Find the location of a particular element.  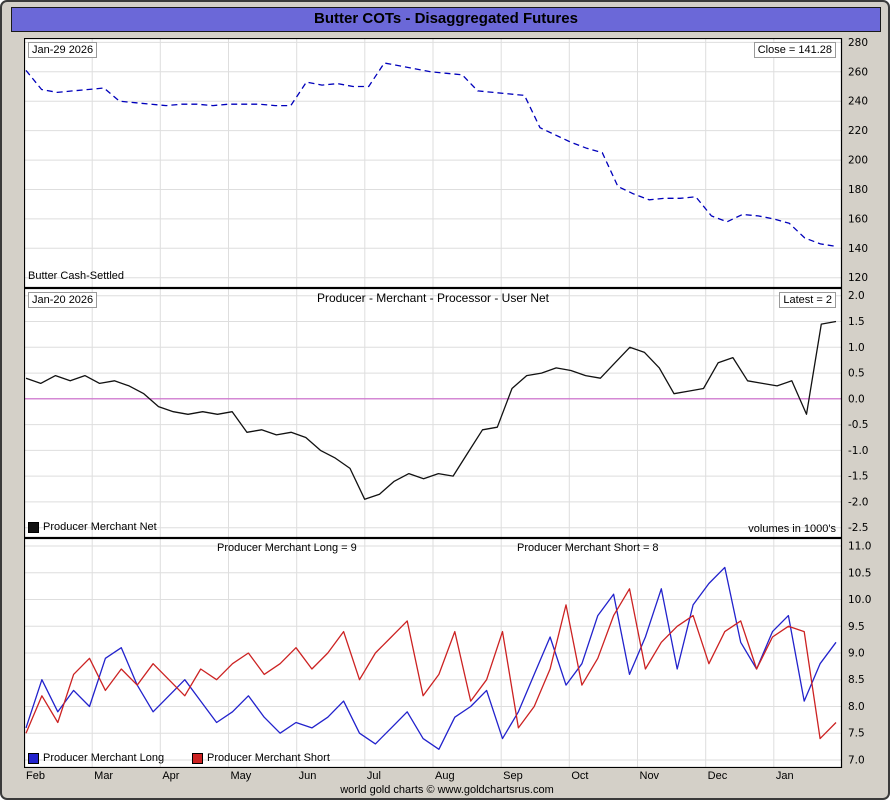

svg-text: -2.5 is located at coordinates (858, 528).